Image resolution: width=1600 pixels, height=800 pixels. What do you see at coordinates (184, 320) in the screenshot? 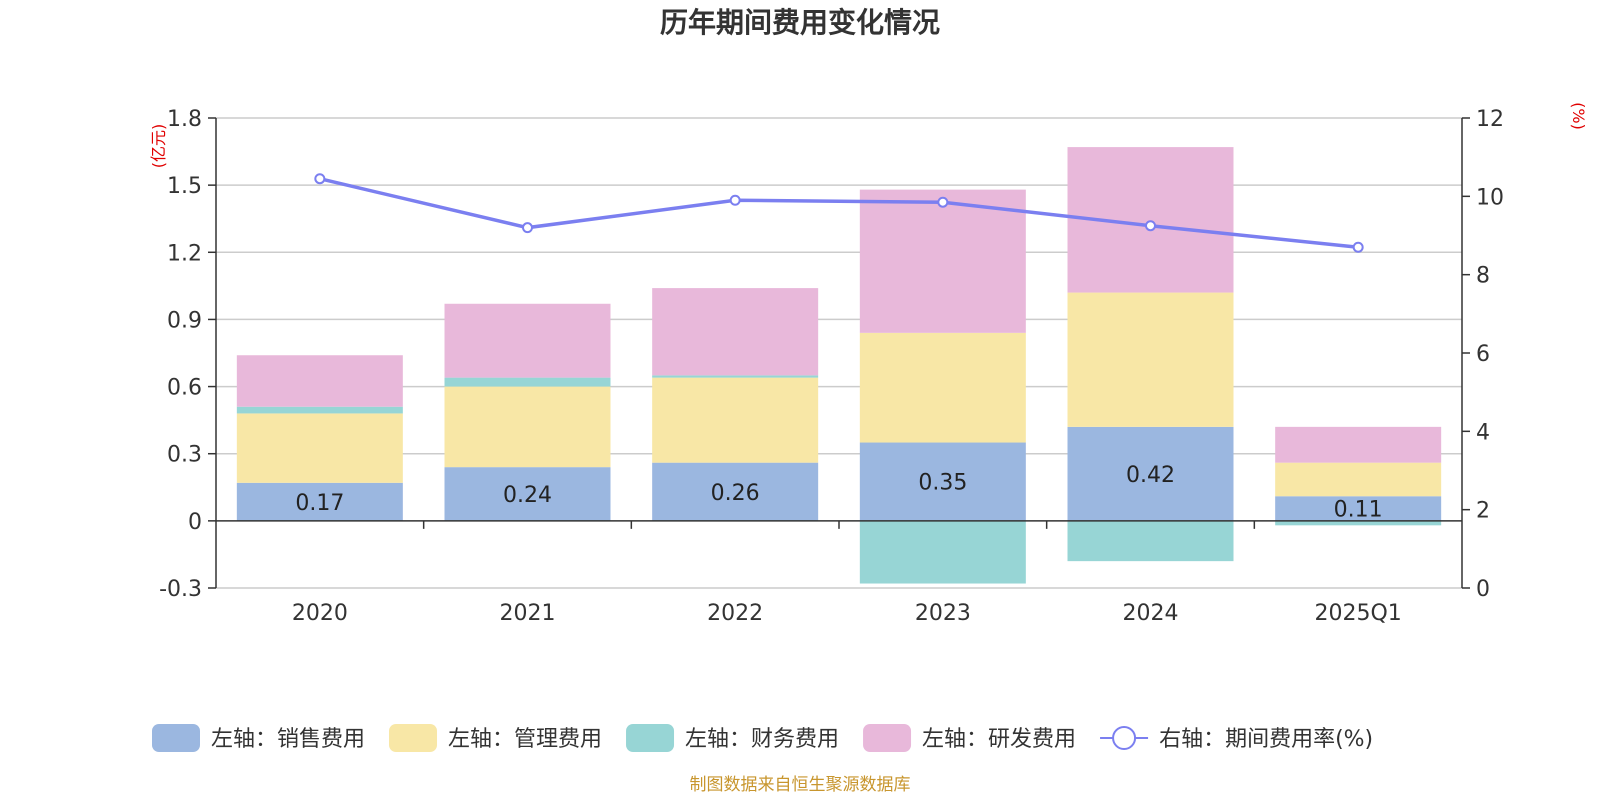
I see `left-tick-label: 0.9` at bounding box center [184, 320].